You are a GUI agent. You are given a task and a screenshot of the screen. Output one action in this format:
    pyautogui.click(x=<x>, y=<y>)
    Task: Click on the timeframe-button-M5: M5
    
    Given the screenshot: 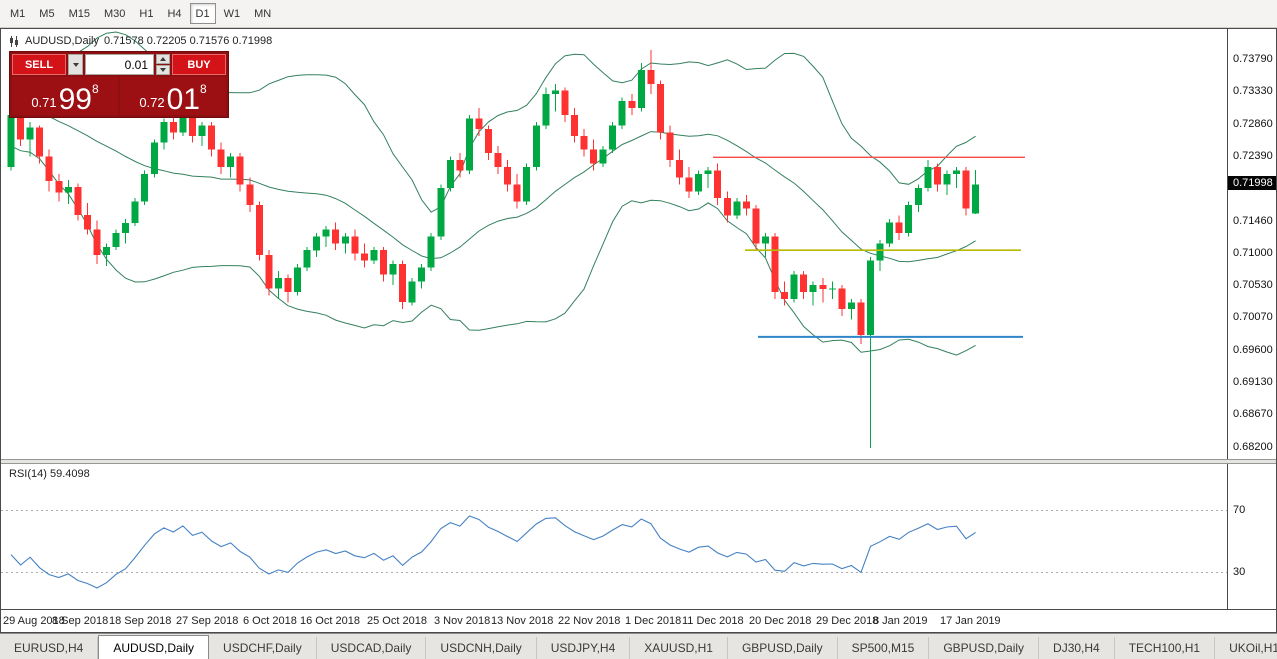 What is the action you would take?
    pyautogui.click(x=46, y=13)
    